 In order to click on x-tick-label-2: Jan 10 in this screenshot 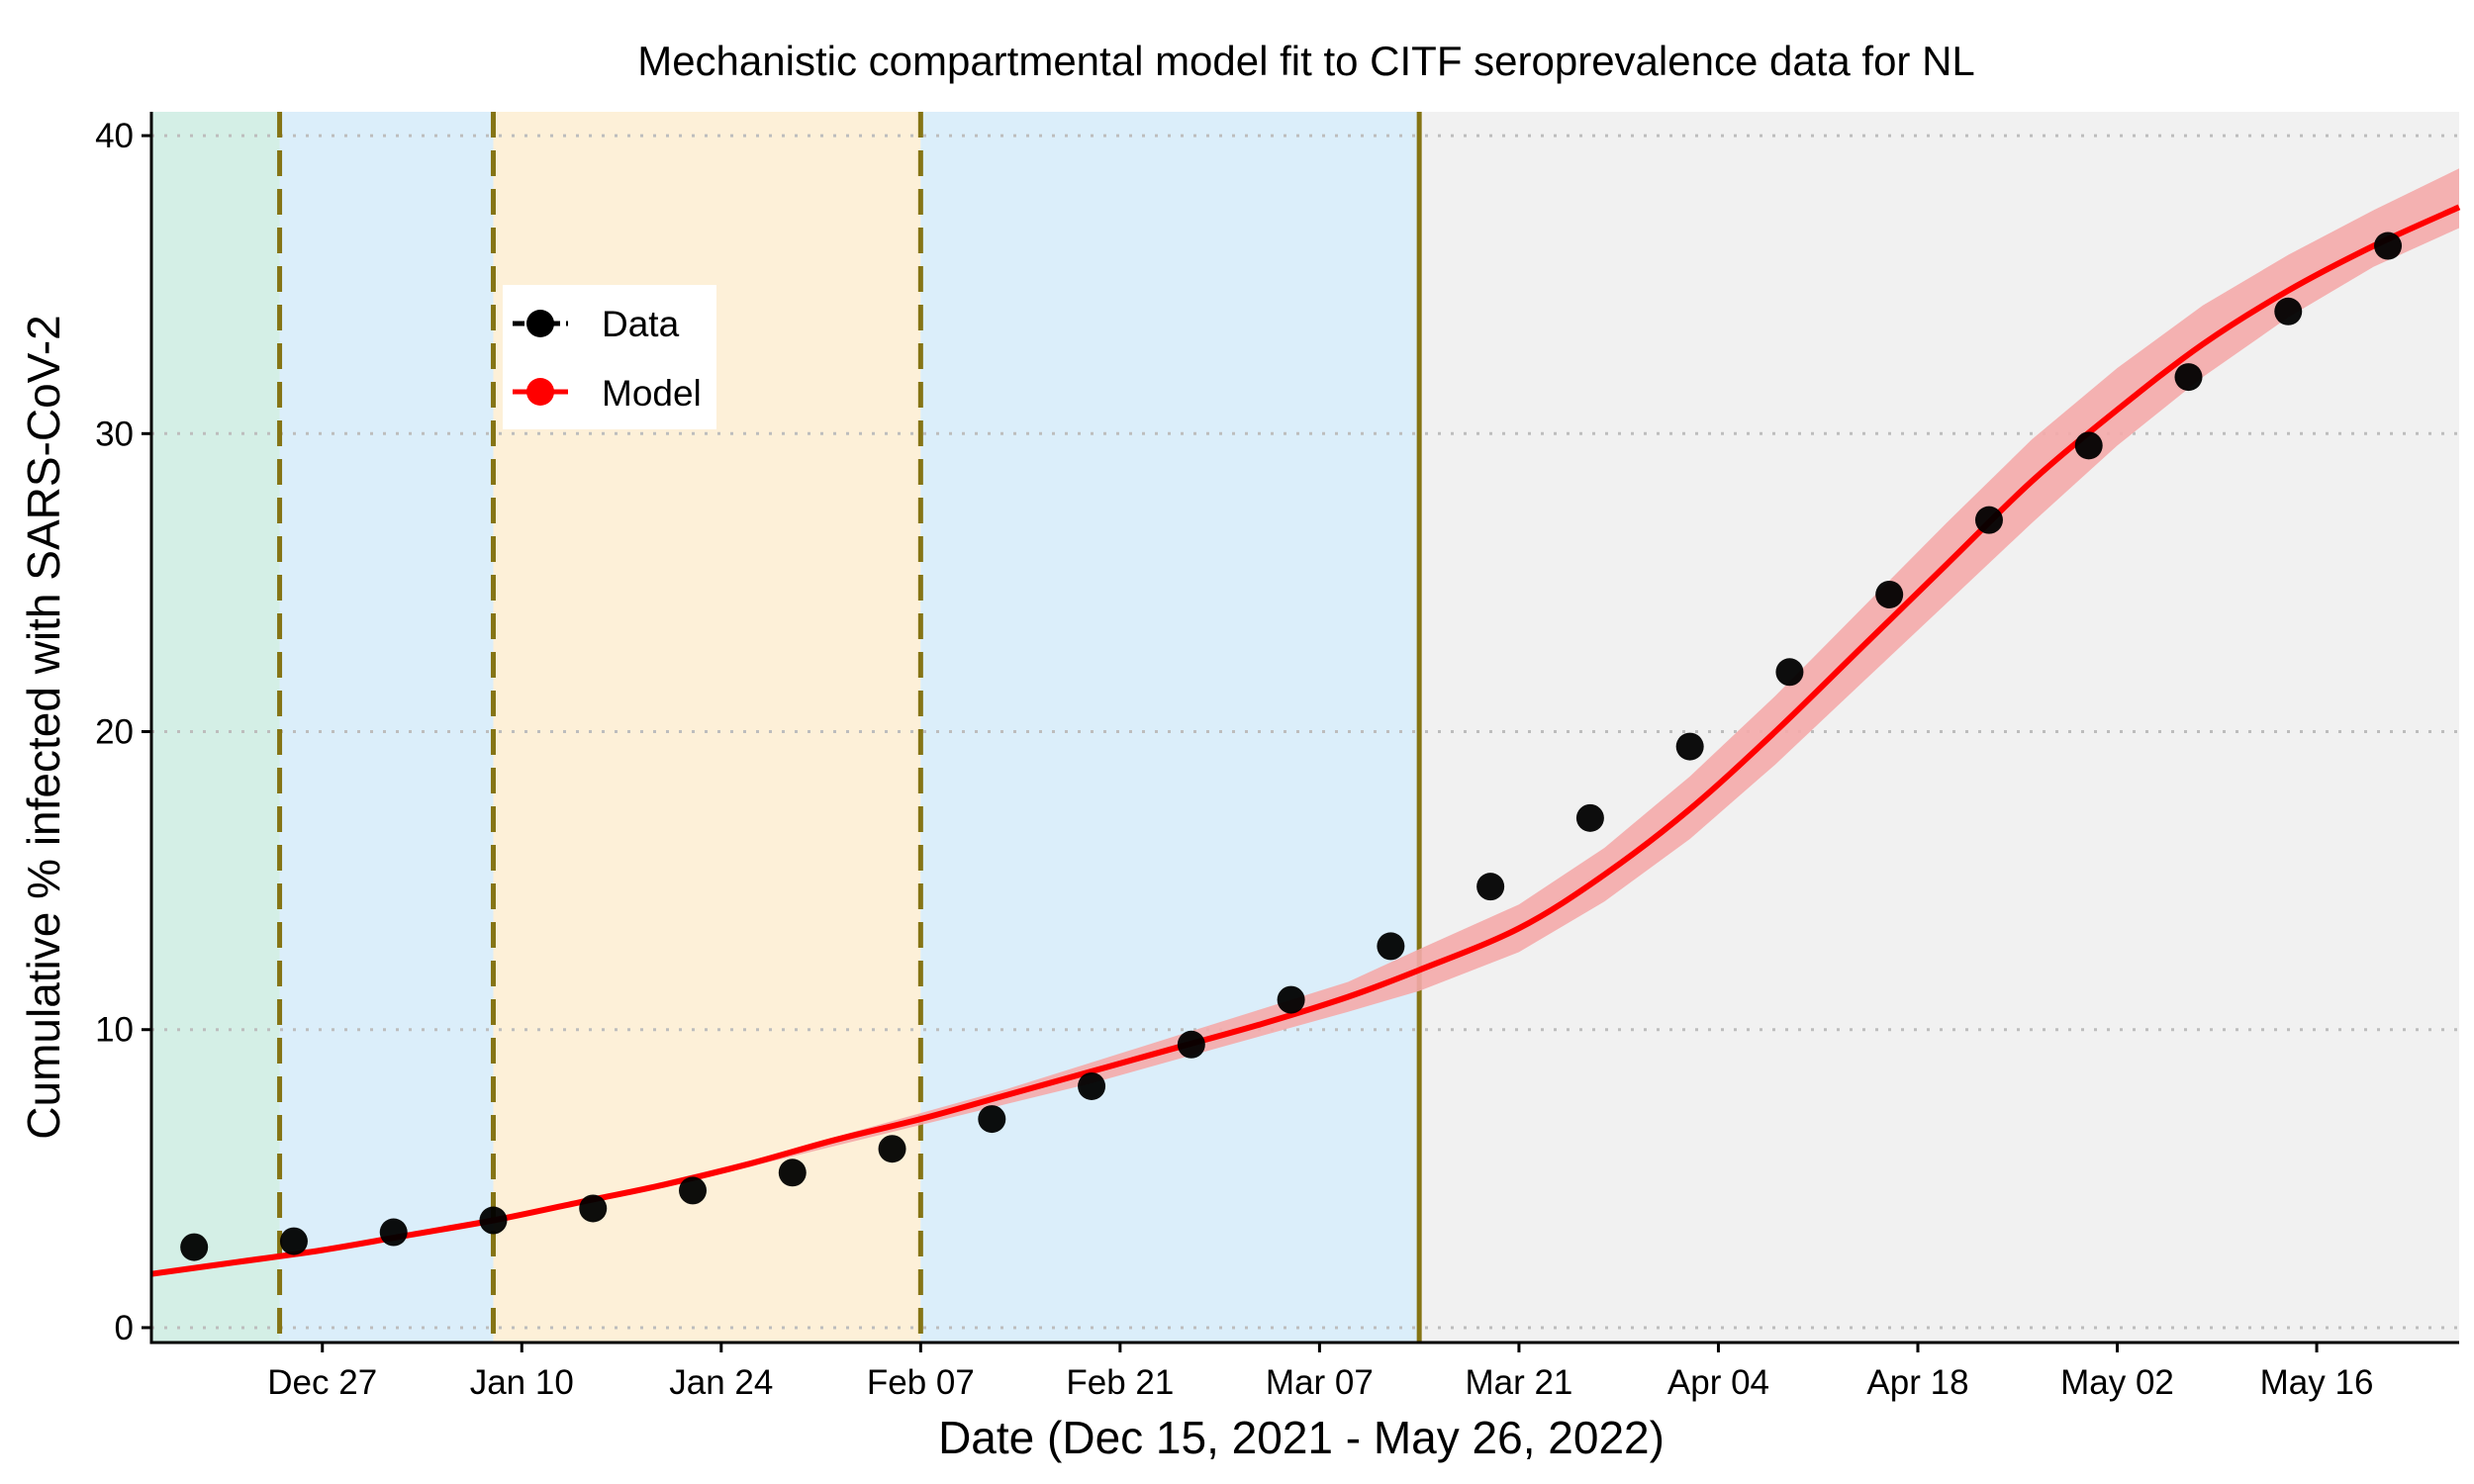, I will do `click(522, 1382)`.